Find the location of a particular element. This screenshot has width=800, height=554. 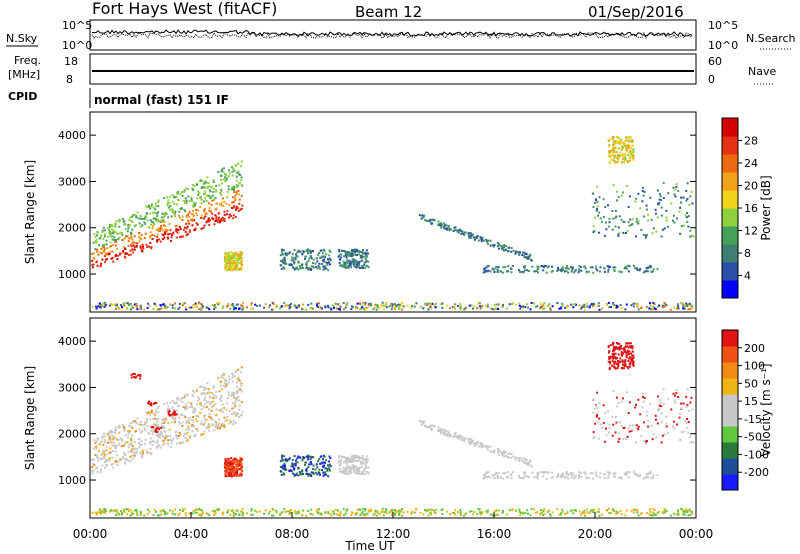

x-tick-label: 16:00 is located at coordinates (494, 534).